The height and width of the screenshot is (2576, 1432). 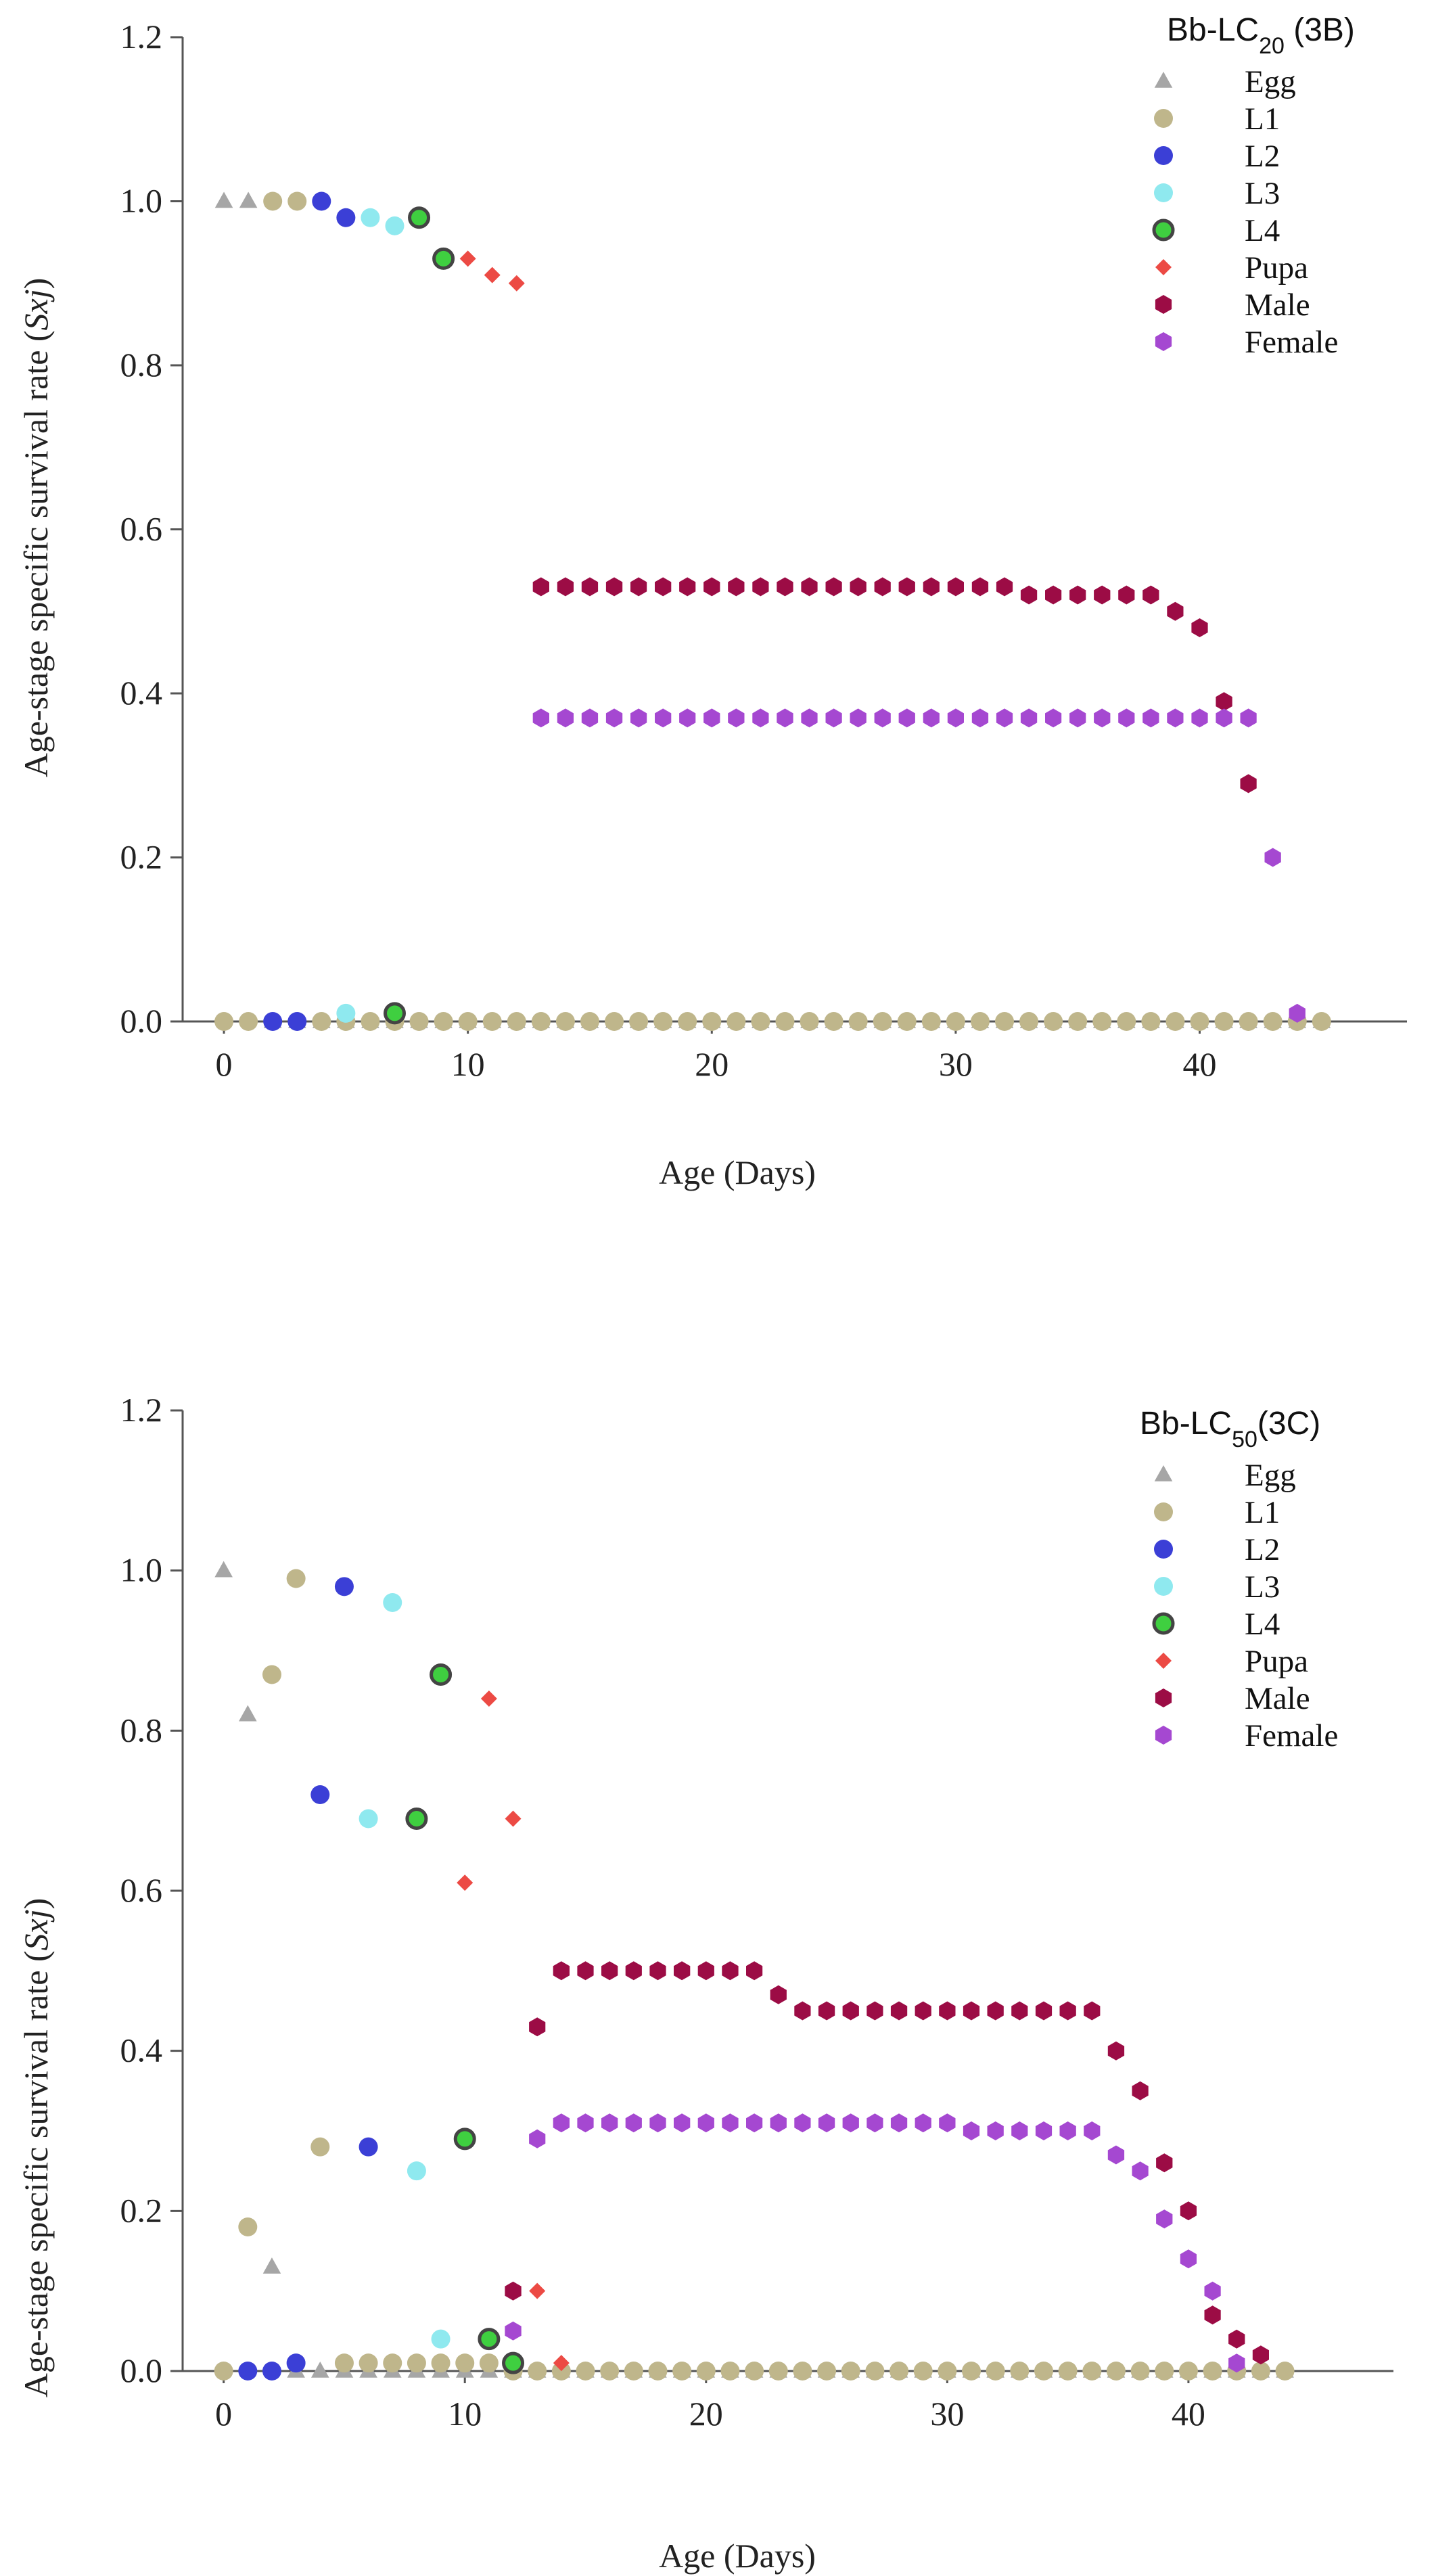 What do you see at coordinates (1230, 1429) in the screenshot?
I see `legend-title: Bb-LC50(3C)` at bounding box center [1230, 1429].